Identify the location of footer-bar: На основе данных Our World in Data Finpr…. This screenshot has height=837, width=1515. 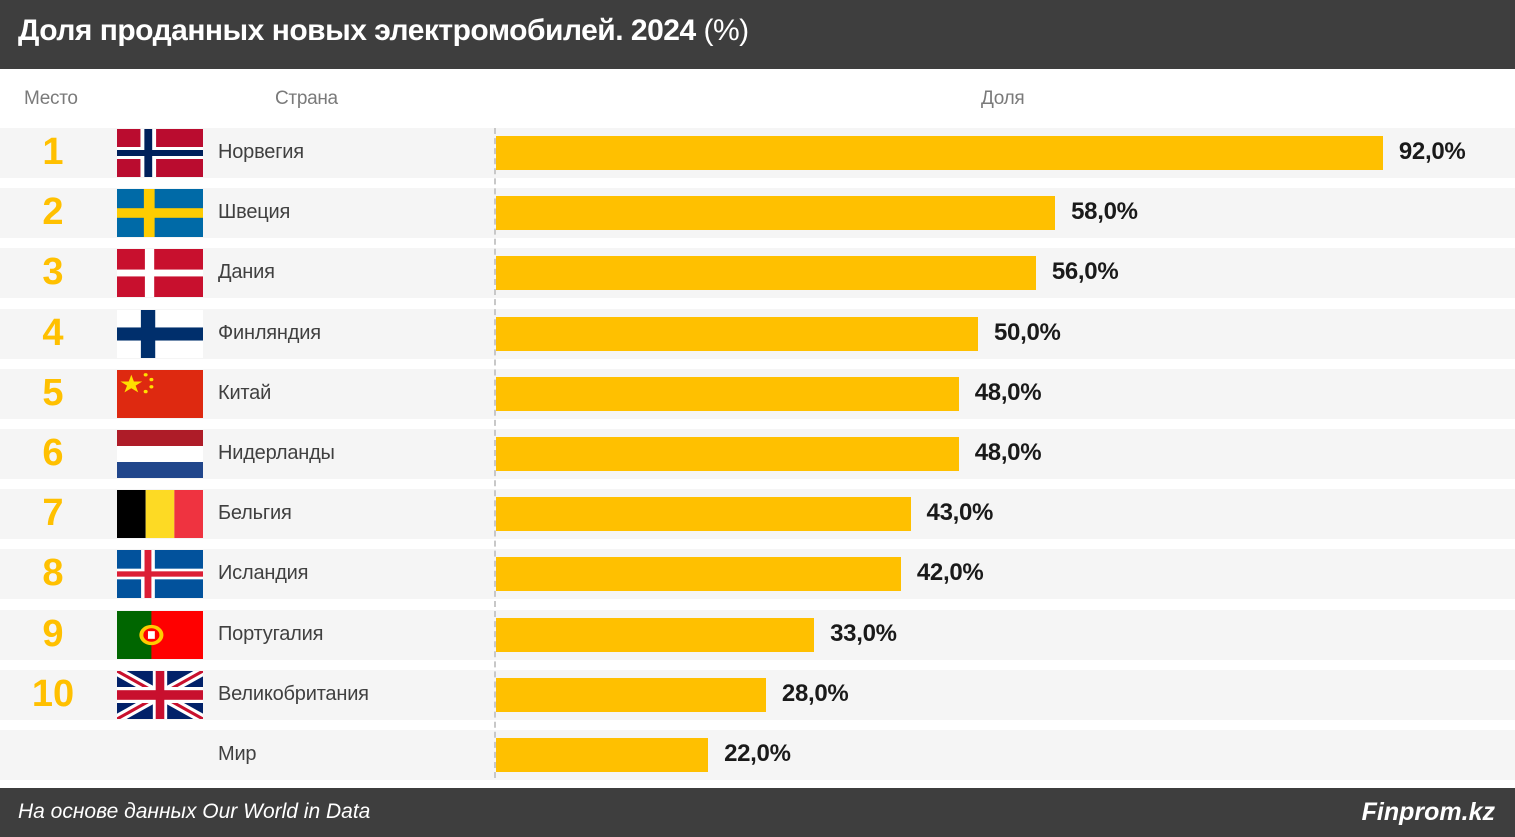
(757, 812).